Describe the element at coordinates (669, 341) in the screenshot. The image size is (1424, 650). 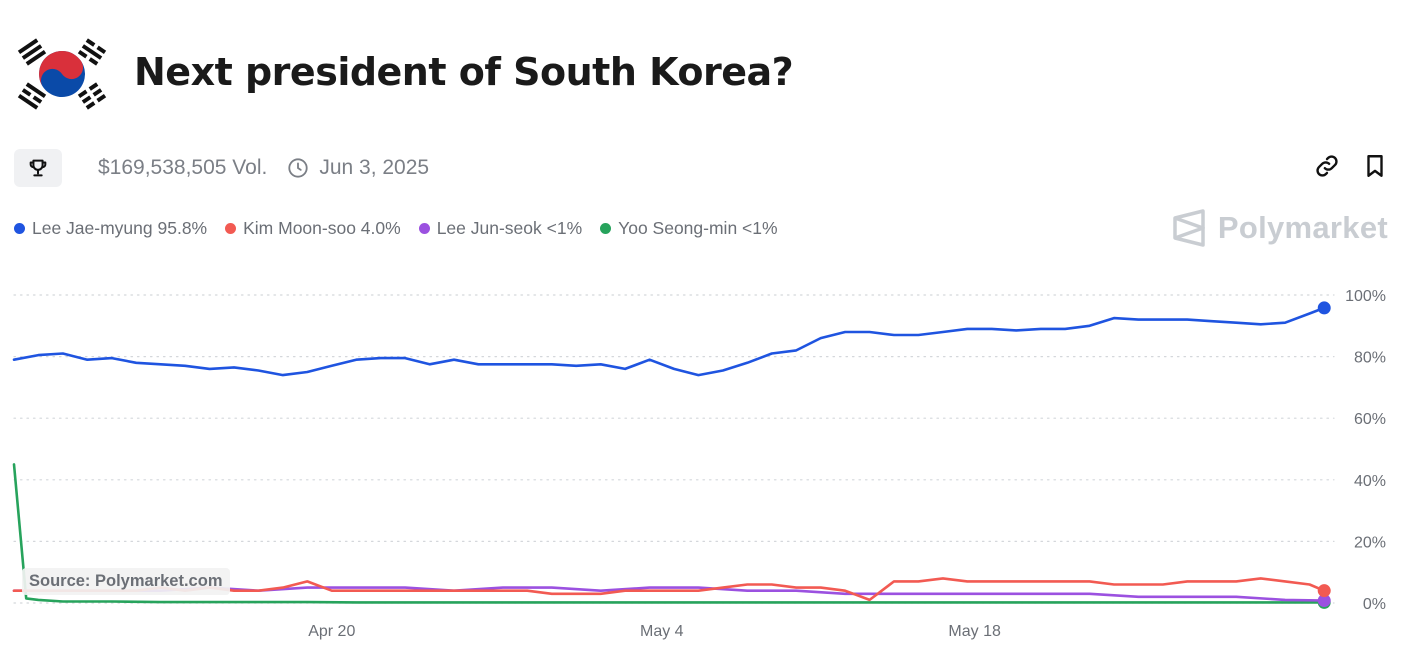
I see `series-line-lee-jae-myung` at that location.